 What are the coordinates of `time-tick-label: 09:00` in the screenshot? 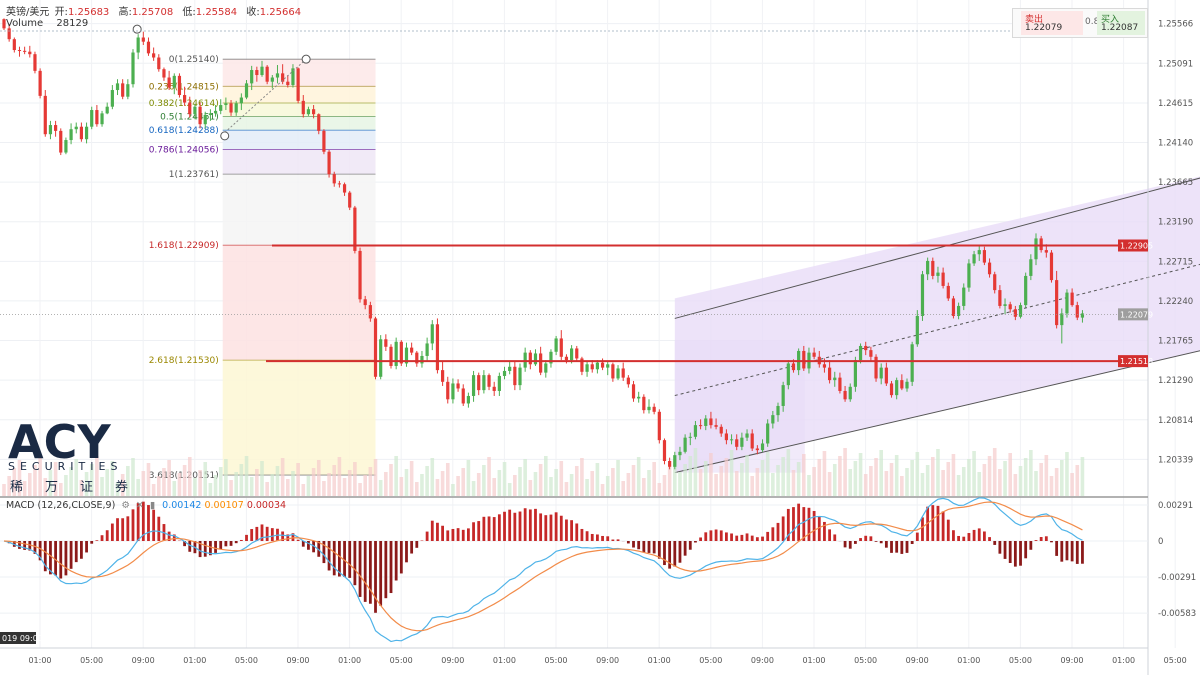 It's located at (452, 660).